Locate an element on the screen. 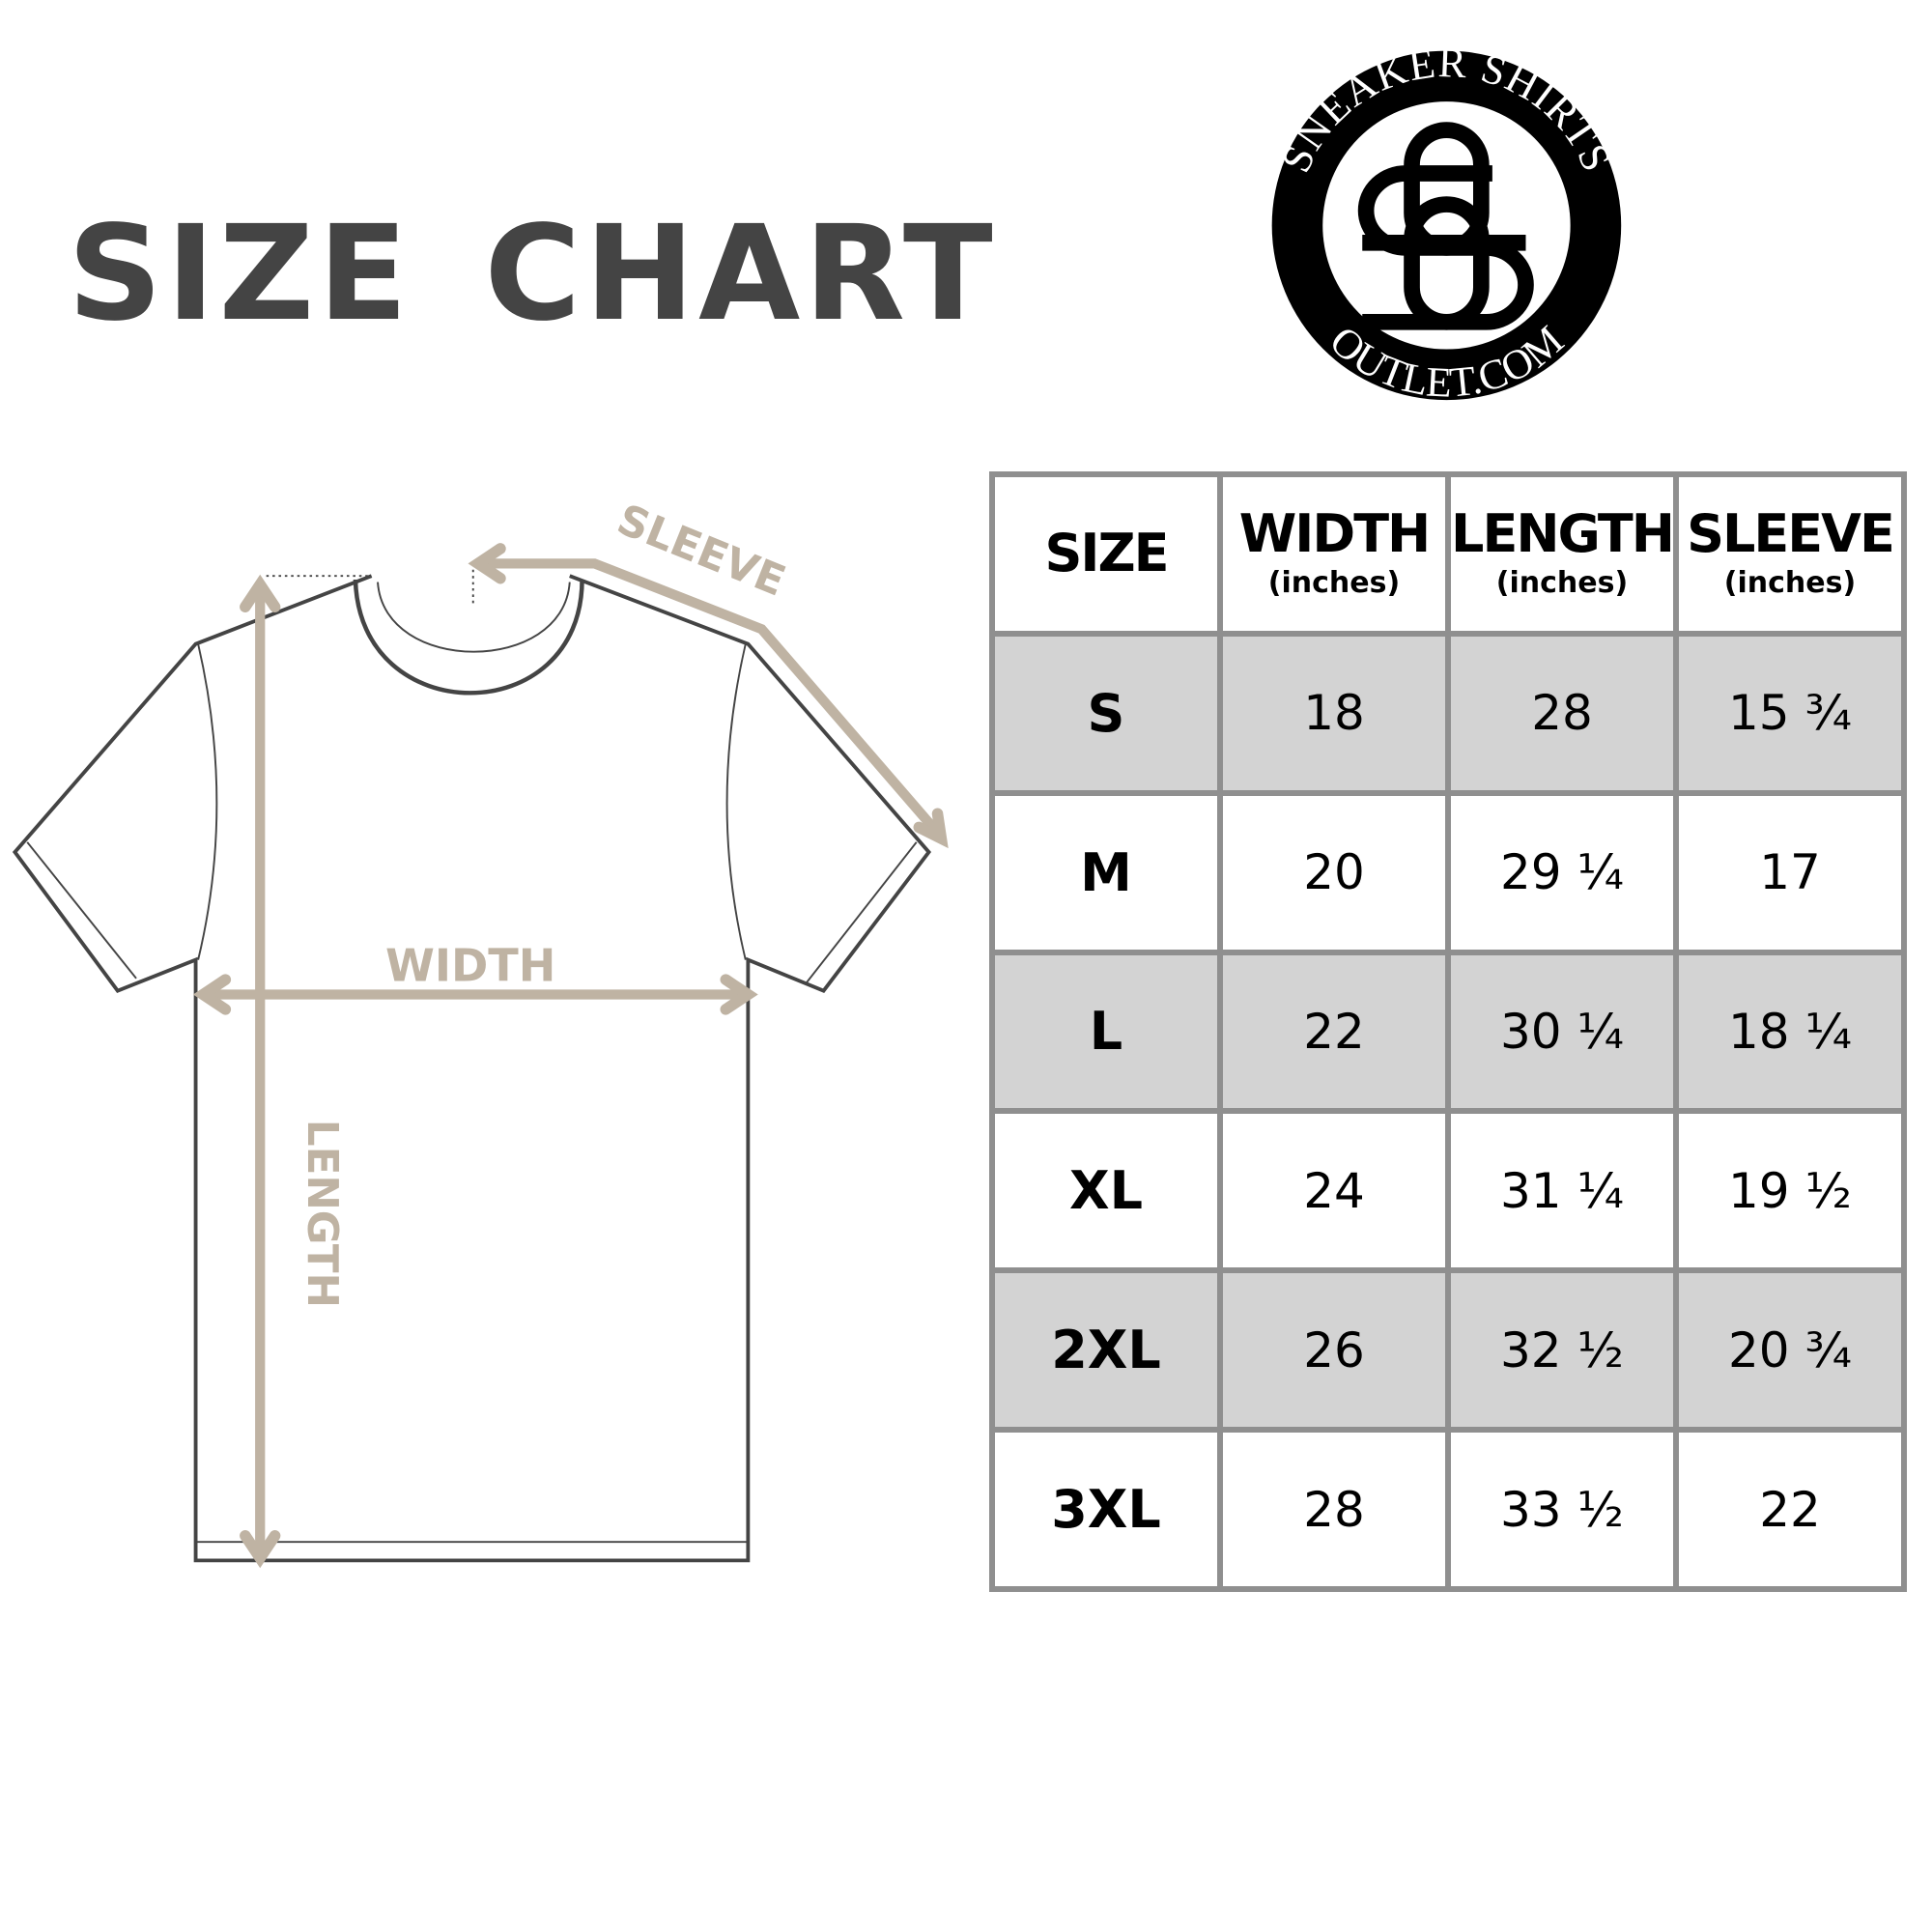 Image resolution: width=1932 pixels, height=1932 pixels. header-length: LENGTH (inches) is located at coordinates (1562, 554).